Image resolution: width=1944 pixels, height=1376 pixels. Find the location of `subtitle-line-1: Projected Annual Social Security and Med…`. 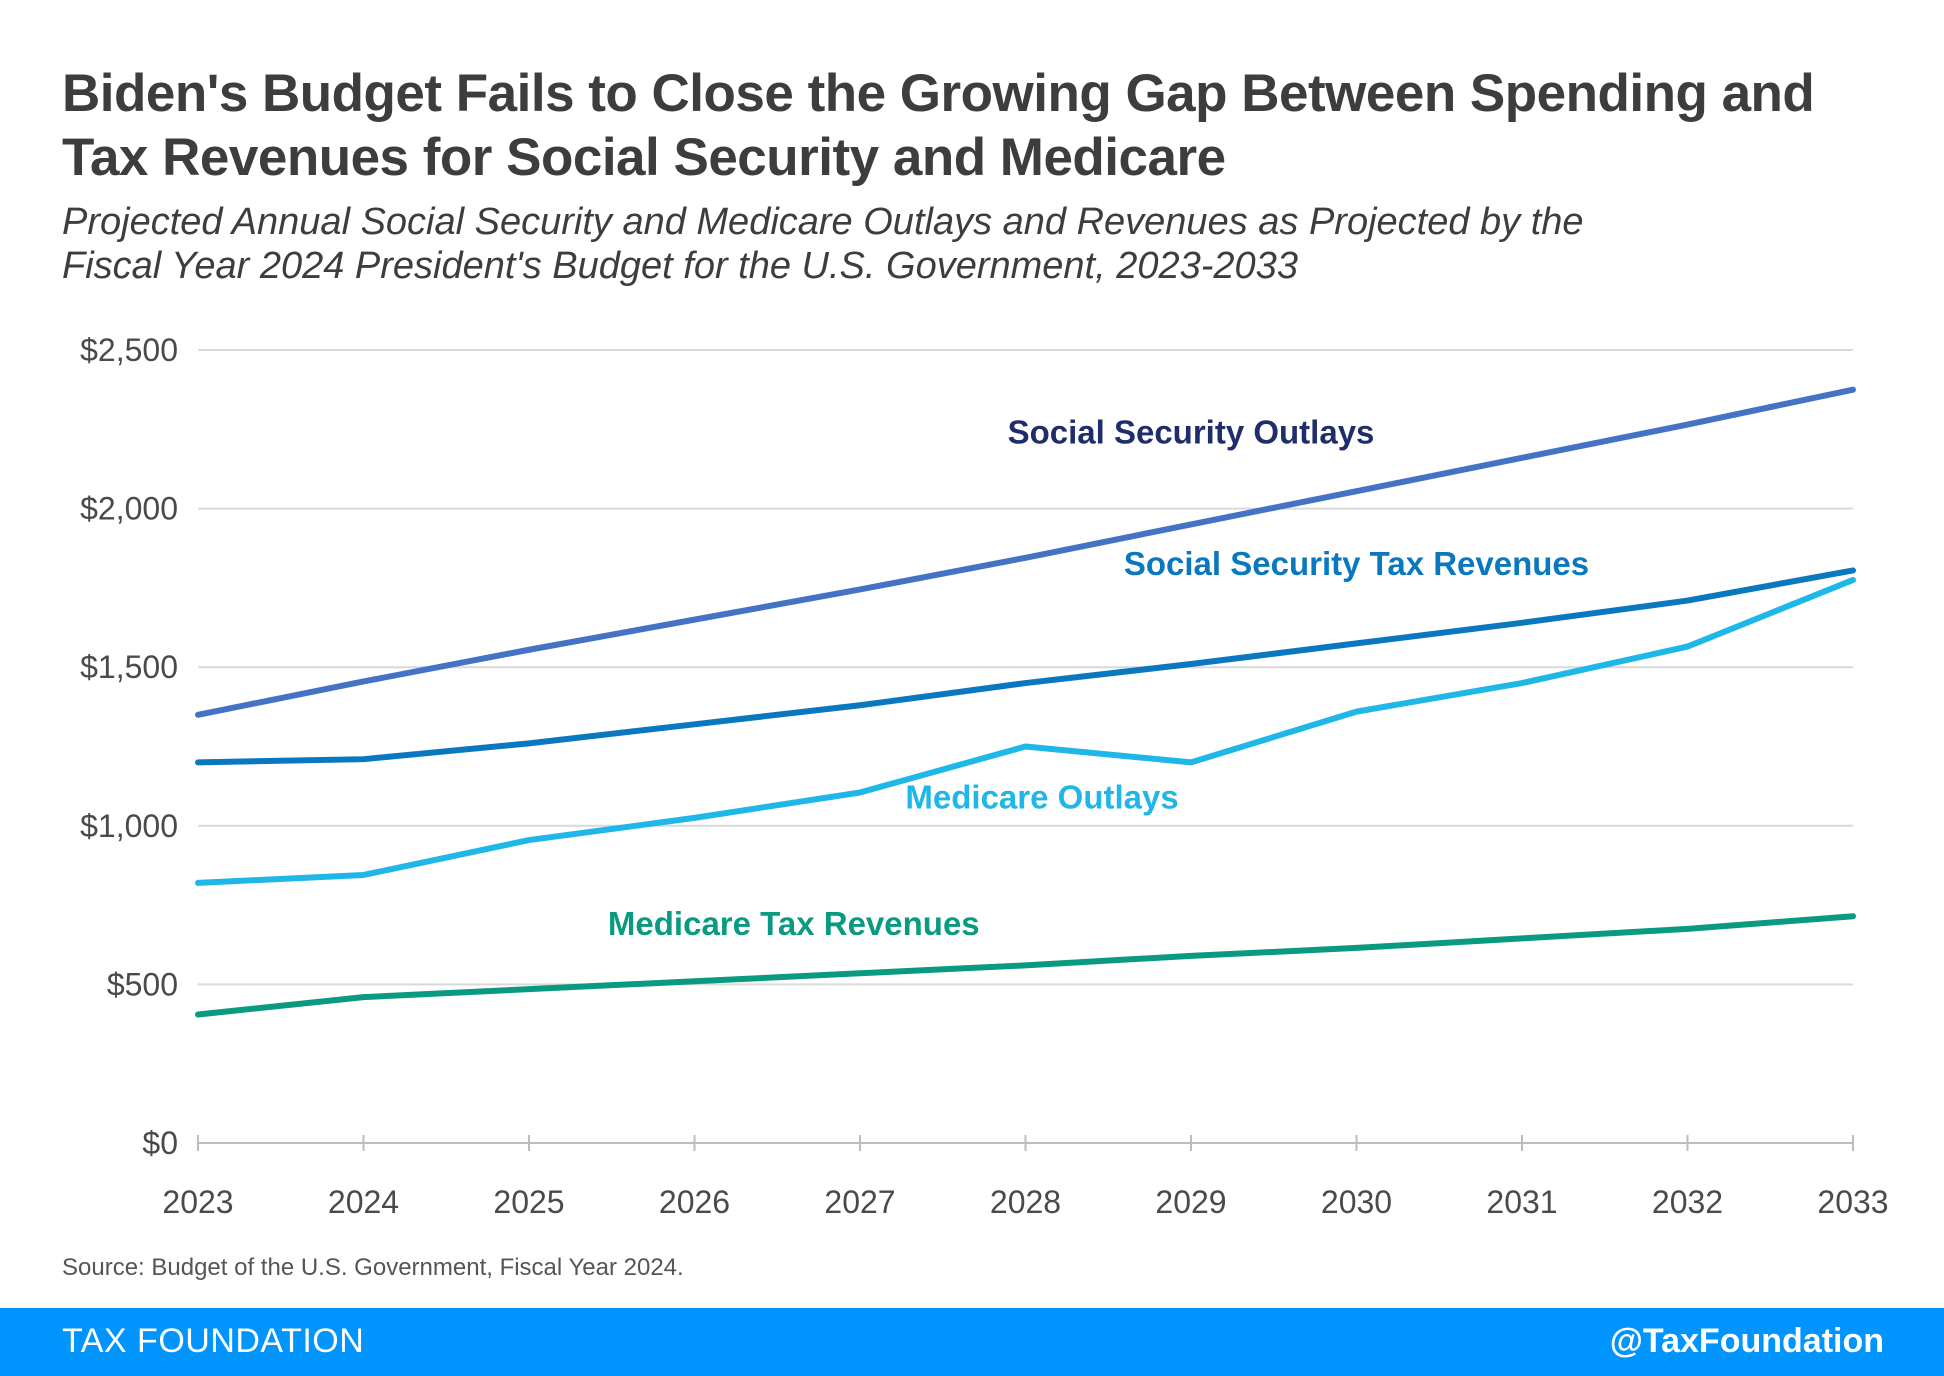

subtitle-line-1: Projected Annual Social Security and Med… is located at coordinates (823, 222).